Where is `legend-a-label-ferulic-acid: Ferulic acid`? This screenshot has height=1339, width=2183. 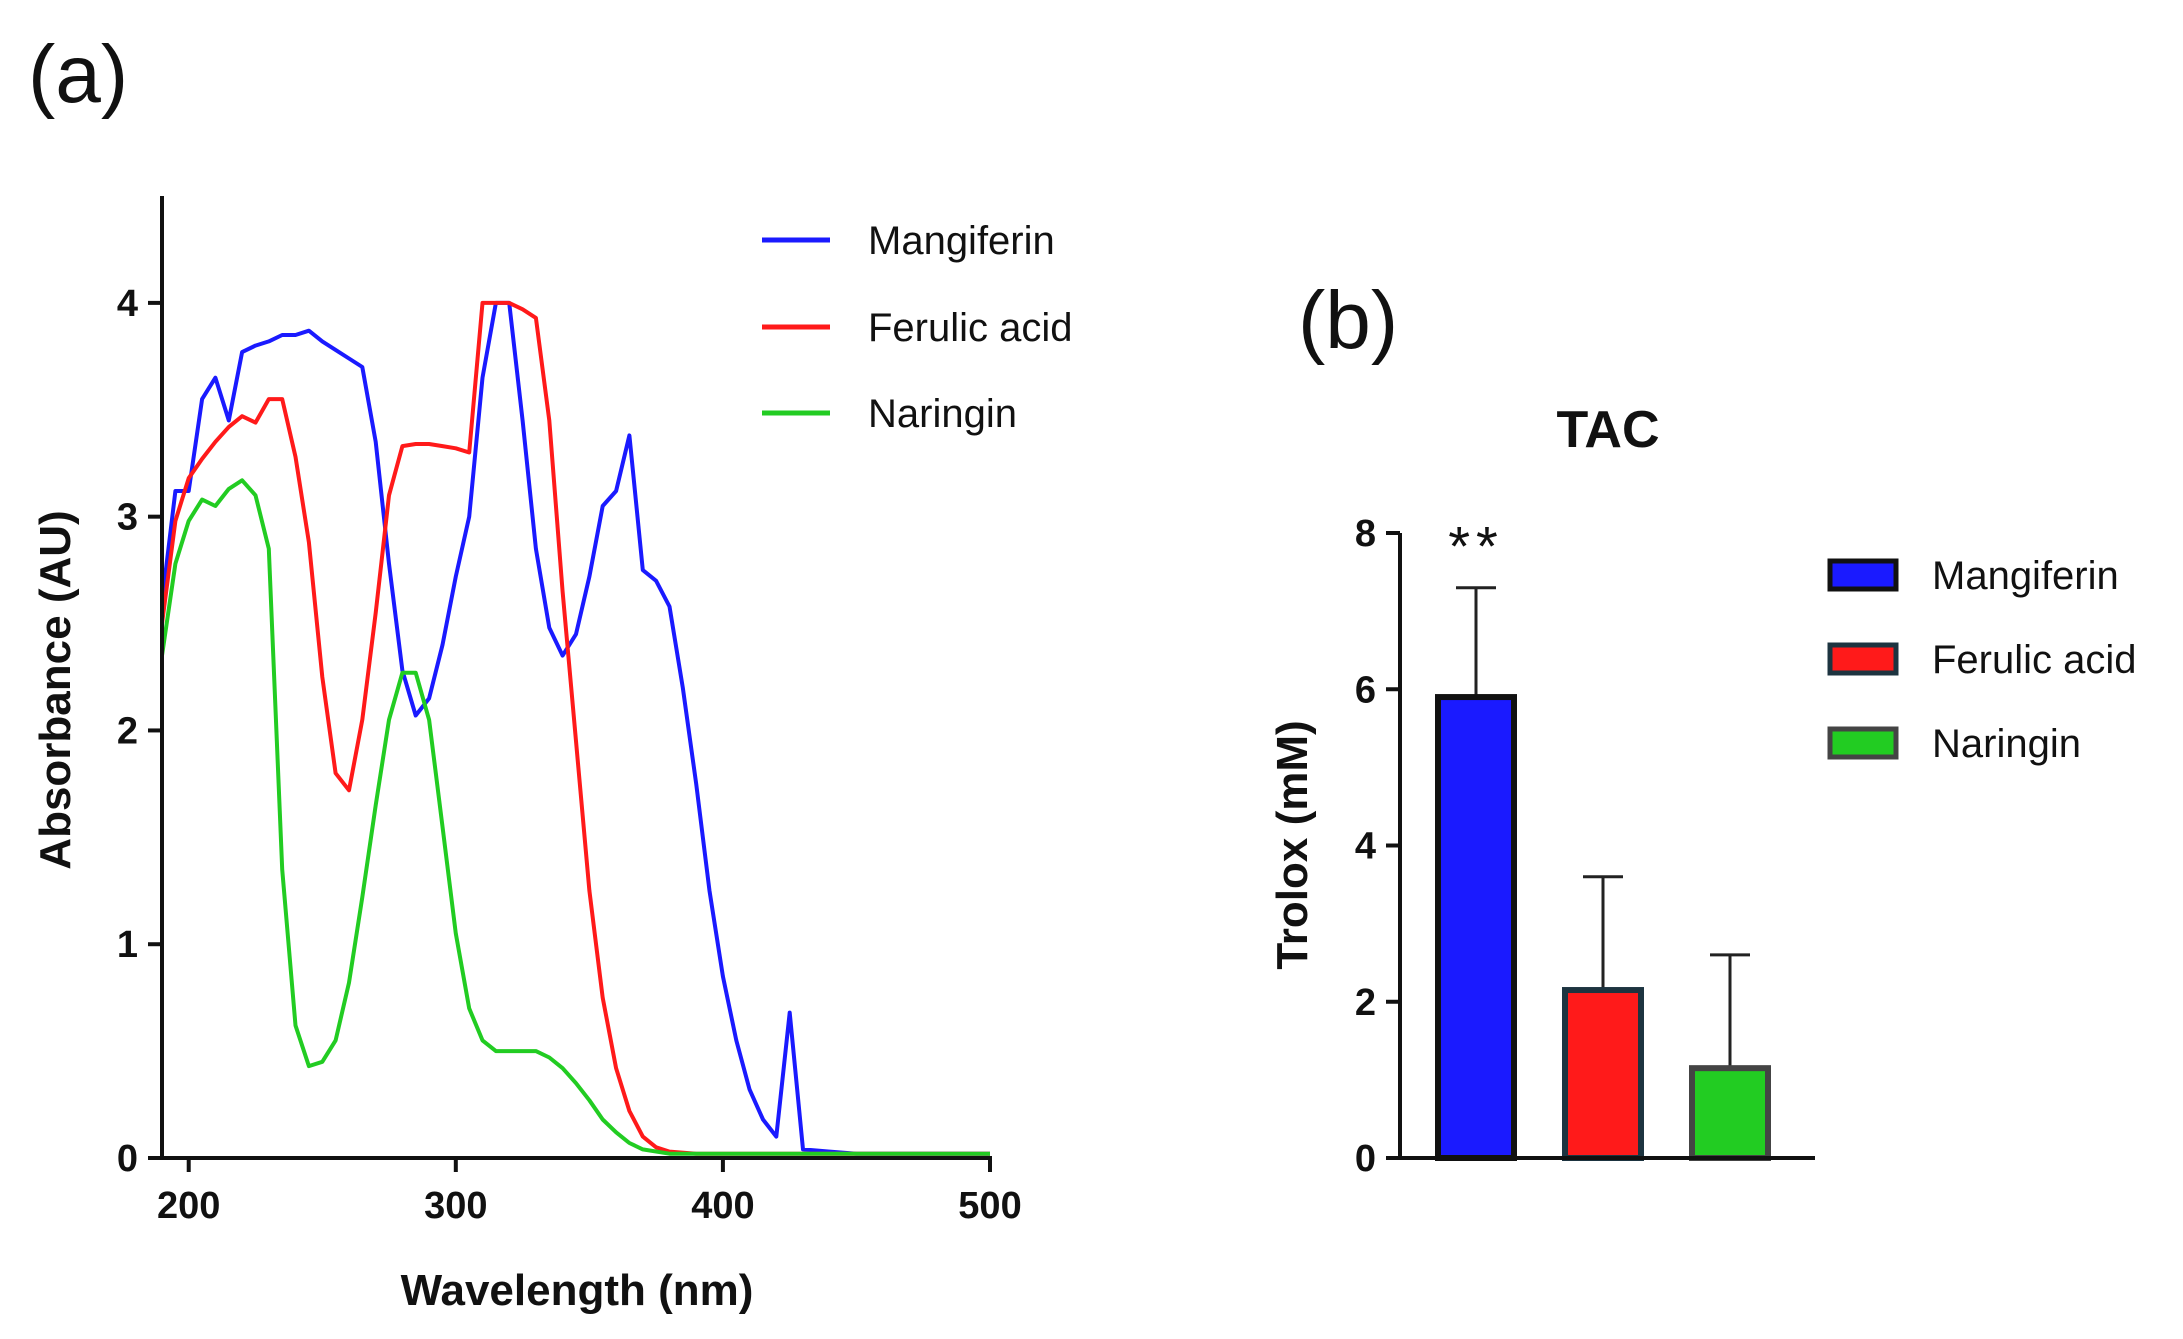
legend-a-label-ferulic-acid: Ferulic acid is located at coordinates (970, 328).